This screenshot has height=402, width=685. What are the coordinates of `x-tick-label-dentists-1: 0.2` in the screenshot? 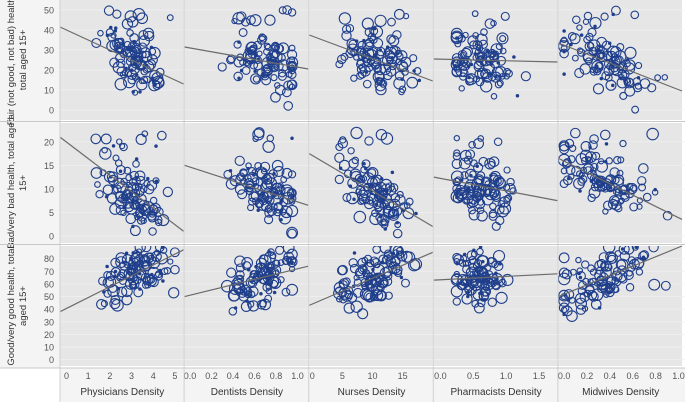 It's located at (211, 376).